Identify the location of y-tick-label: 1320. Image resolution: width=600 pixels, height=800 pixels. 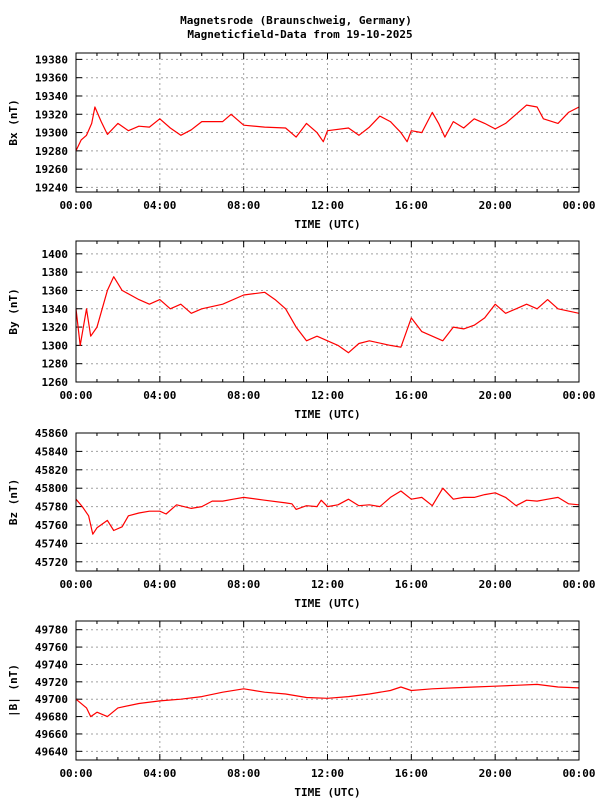
(55, 327).